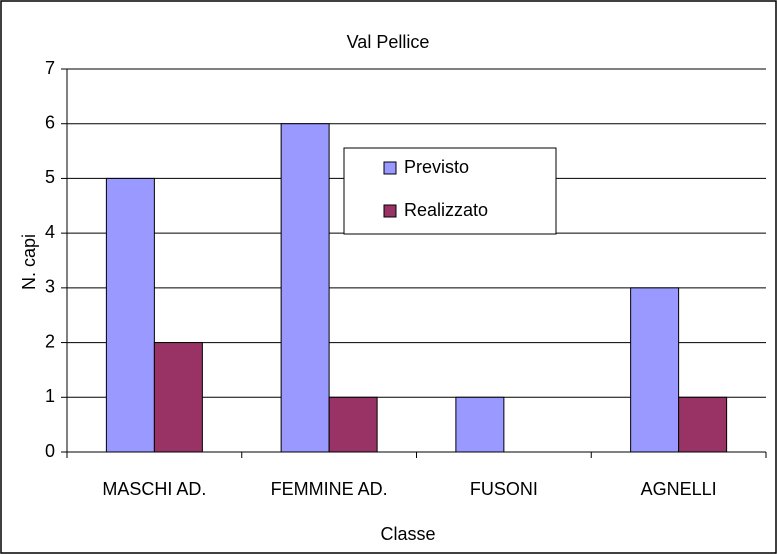  What do you see at coordinates (29, 262) in the screenshot?
I see `y-axis-title: N. capi` at bounding box center [29, 262].